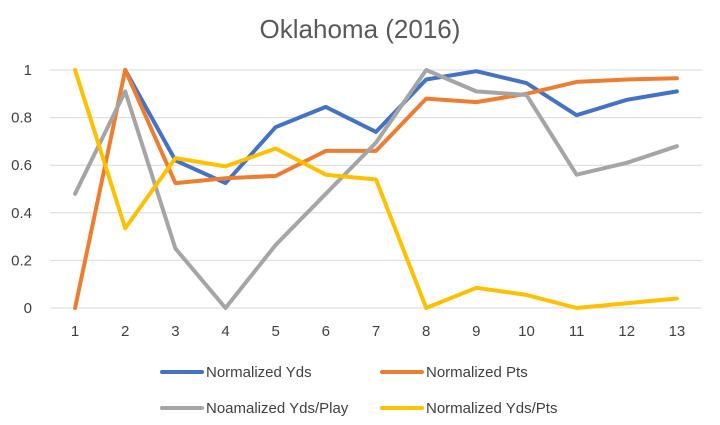  I want to click on x-tick-label: 8, so click(426, 331).